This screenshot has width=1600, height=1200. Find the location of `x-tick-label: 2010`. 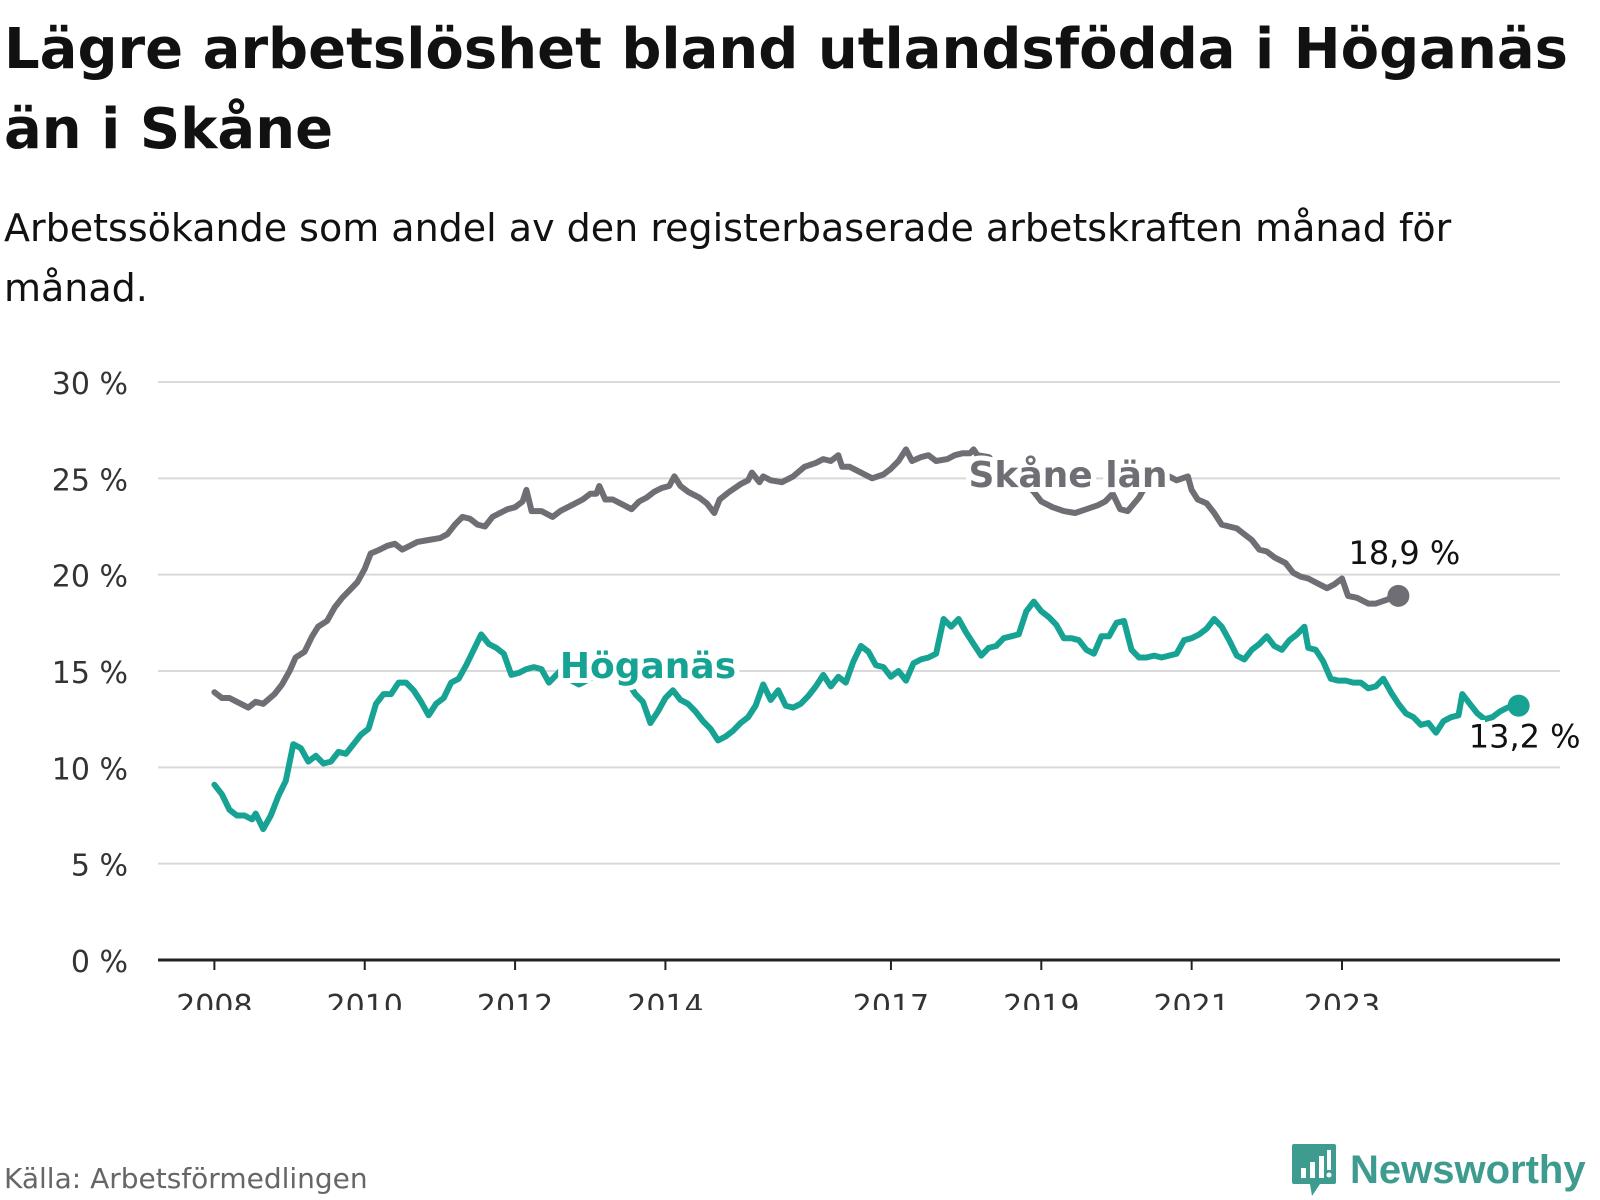

x-tick-label: 2010 is located at coordinates (365, 999).